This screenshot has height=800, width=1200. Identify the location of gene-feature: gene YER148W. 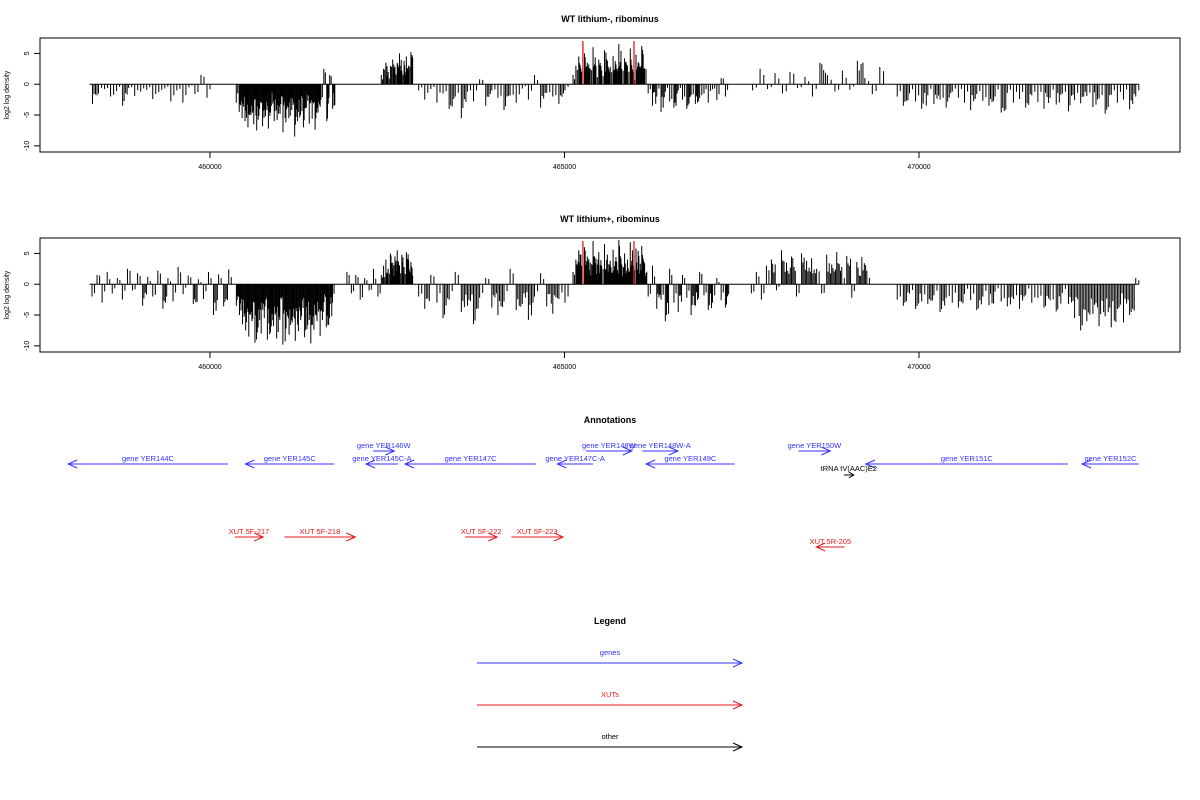
(609, 448).